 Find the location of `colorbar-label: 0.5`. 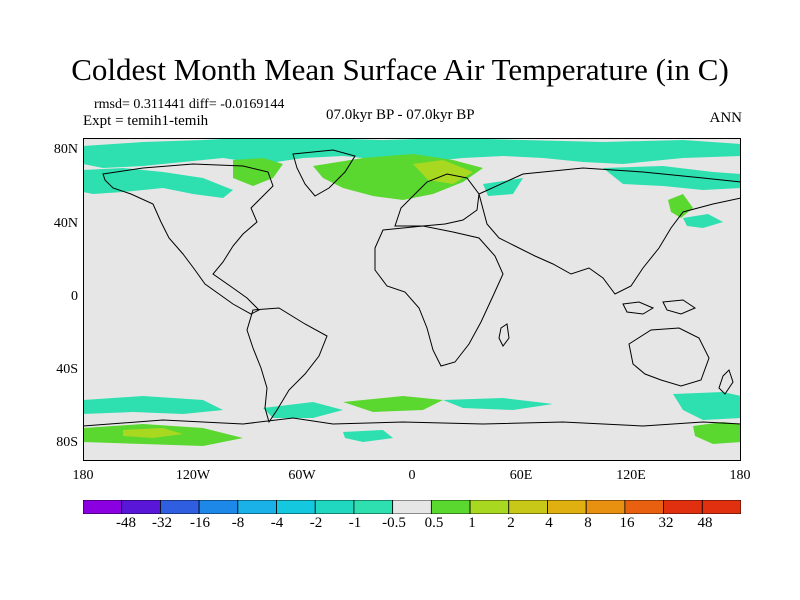

colorbar-label: 0.5 is located at coordinates (434, 523).